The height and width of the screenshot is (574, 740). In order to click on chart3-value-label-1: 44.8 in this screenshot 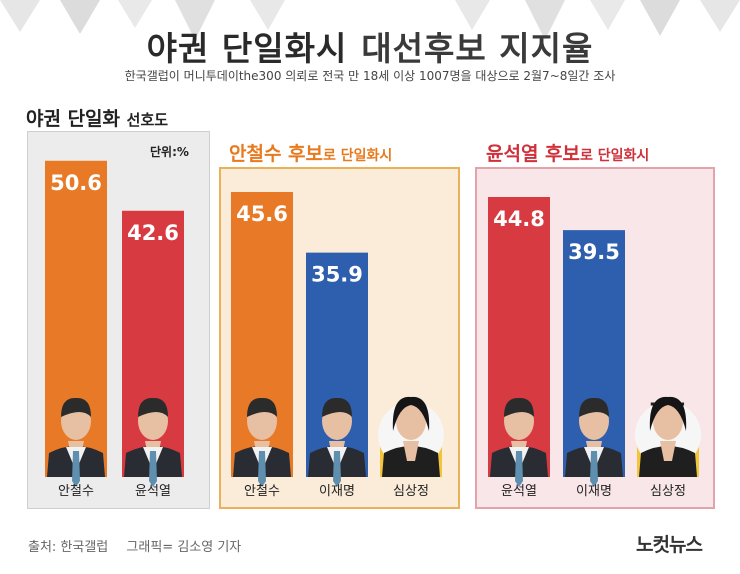, I will do `click(519, 219)`.